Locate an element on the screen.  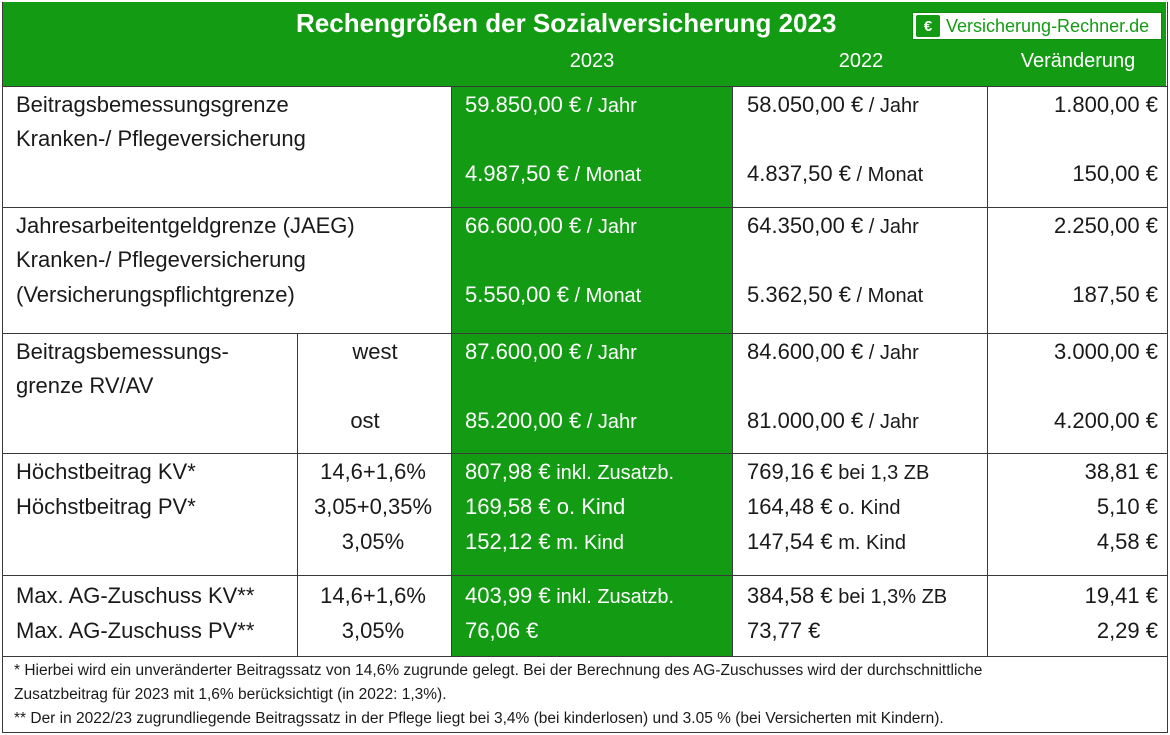
change-value: 2.250,00 € is located at coordinates (1106, 225).